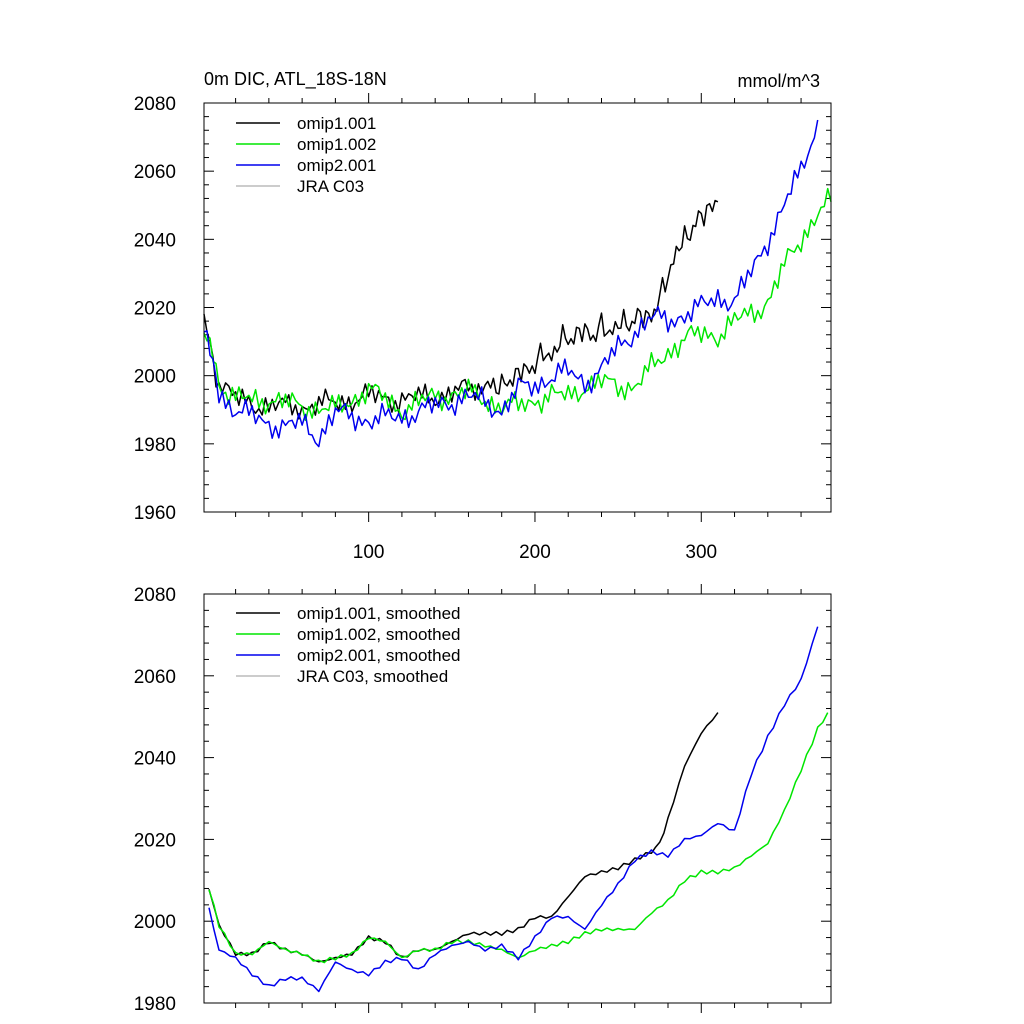 The width and height of the screenshot is (1024, 1024). Describe the element at coordinates (379, 655) in the screenshot. I see `legend-label: omip2.001, smoothed` at that location.